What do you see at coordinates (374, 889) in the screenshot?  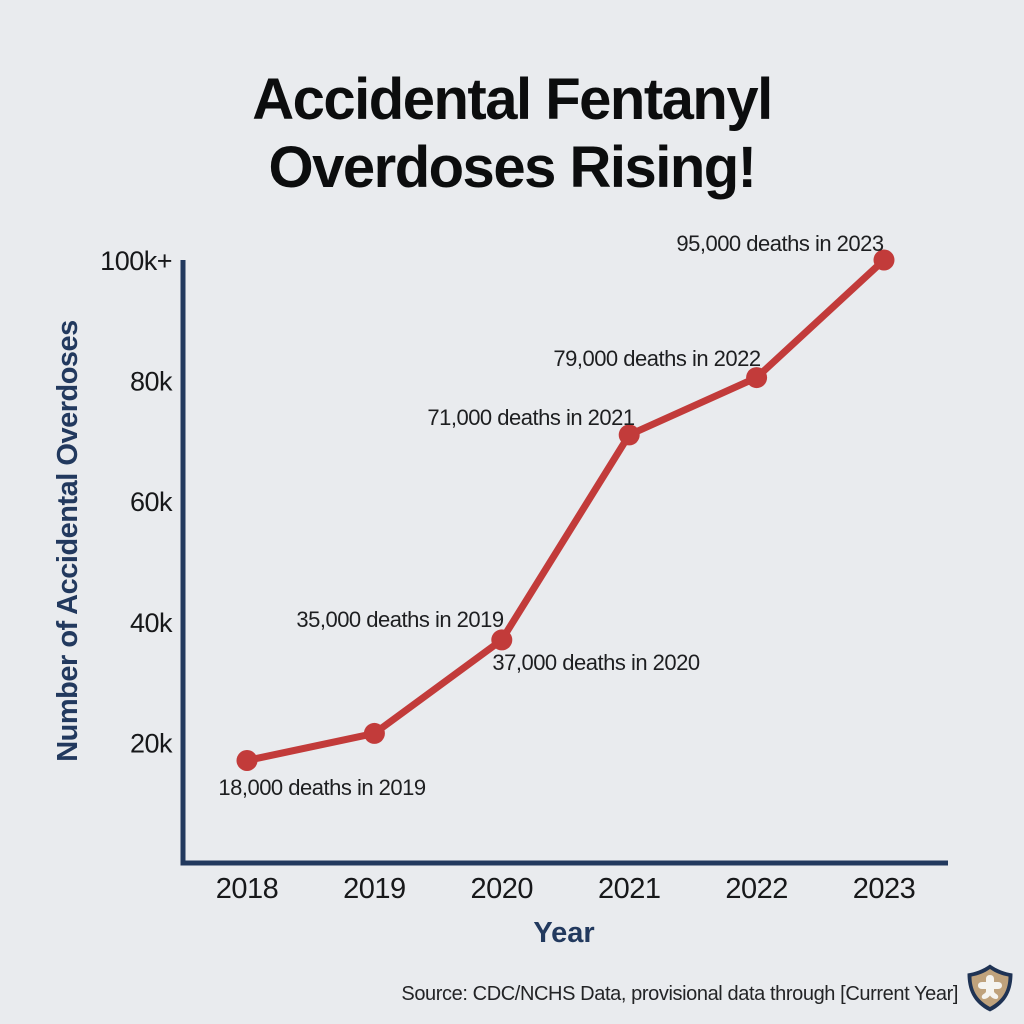 I see `x-tick-label: 2019` at bounding box center [374, 889].